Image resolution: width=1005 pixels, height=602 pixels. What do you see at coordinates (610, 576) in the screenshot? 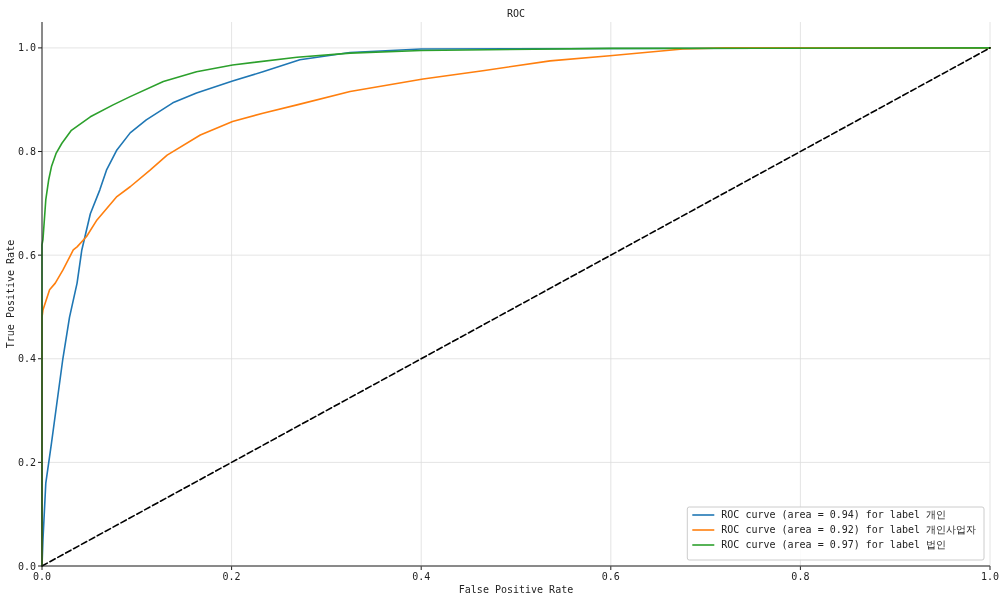
I see `x-tick-label: 0.6` at bounding box center [610, 576].